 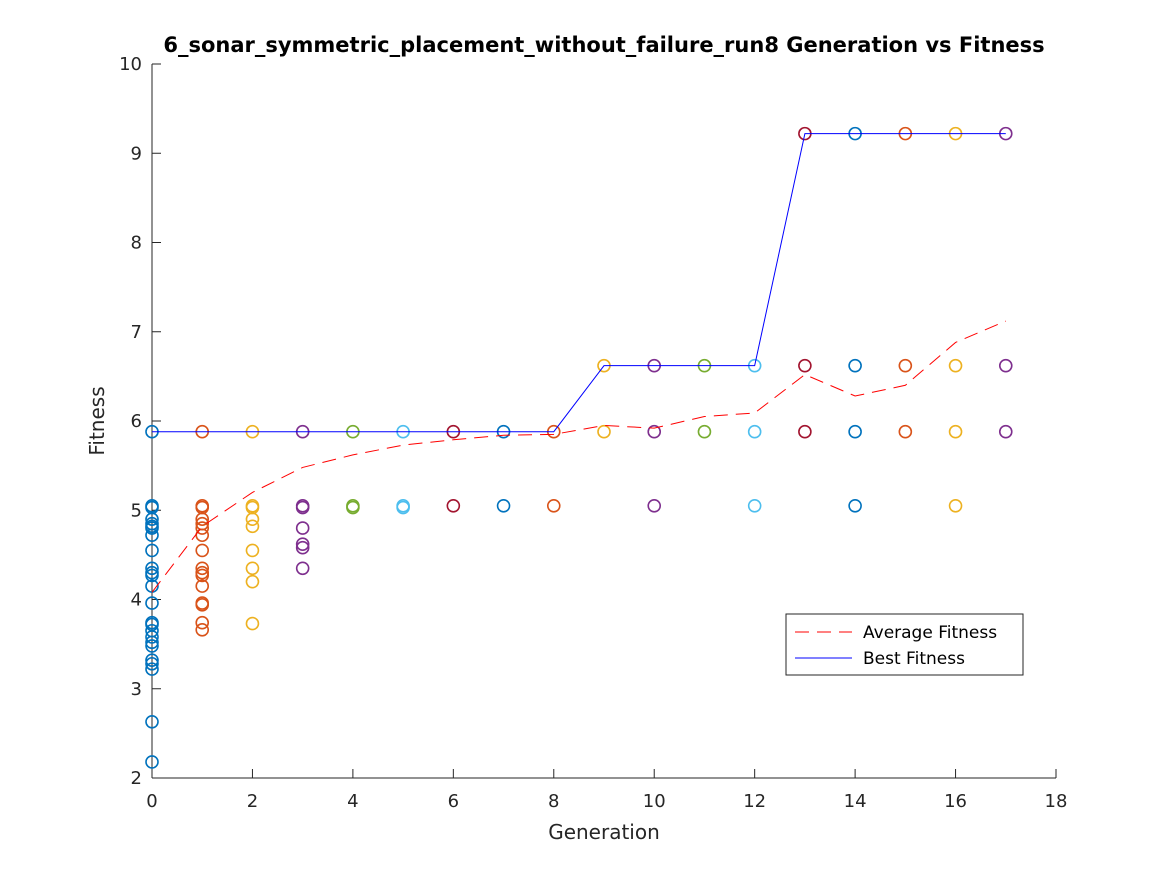 I want to click on x-tick-label: 16, so click(x=955, y=801).